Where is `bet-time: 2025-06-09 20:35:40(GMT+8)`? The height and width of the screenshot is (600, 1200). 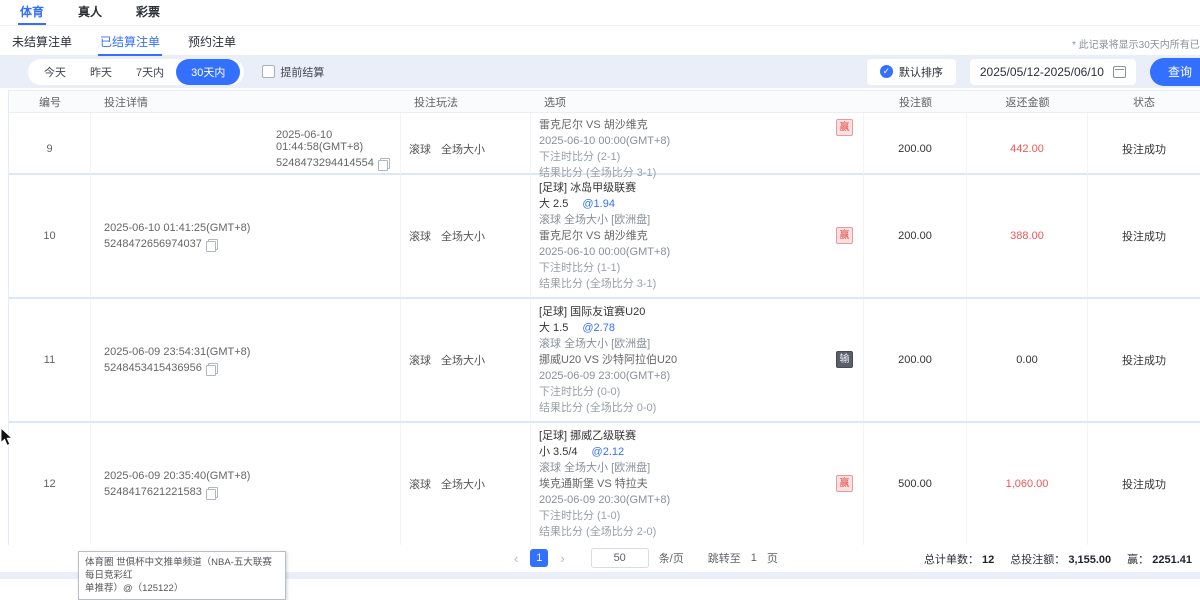 bet-time: 2025-06-09 20:35:40(GMT+8) is located at coordinates (177, 476).